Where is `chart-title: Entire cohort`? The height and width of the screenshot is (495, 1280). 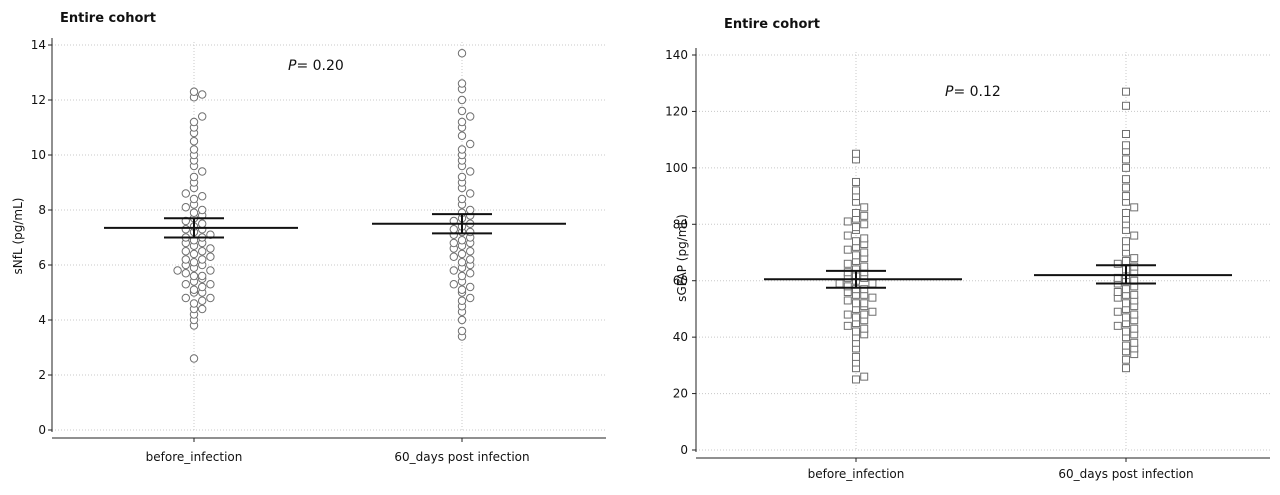 chart-title: Entire cohort is located at coordinates (108, 18).